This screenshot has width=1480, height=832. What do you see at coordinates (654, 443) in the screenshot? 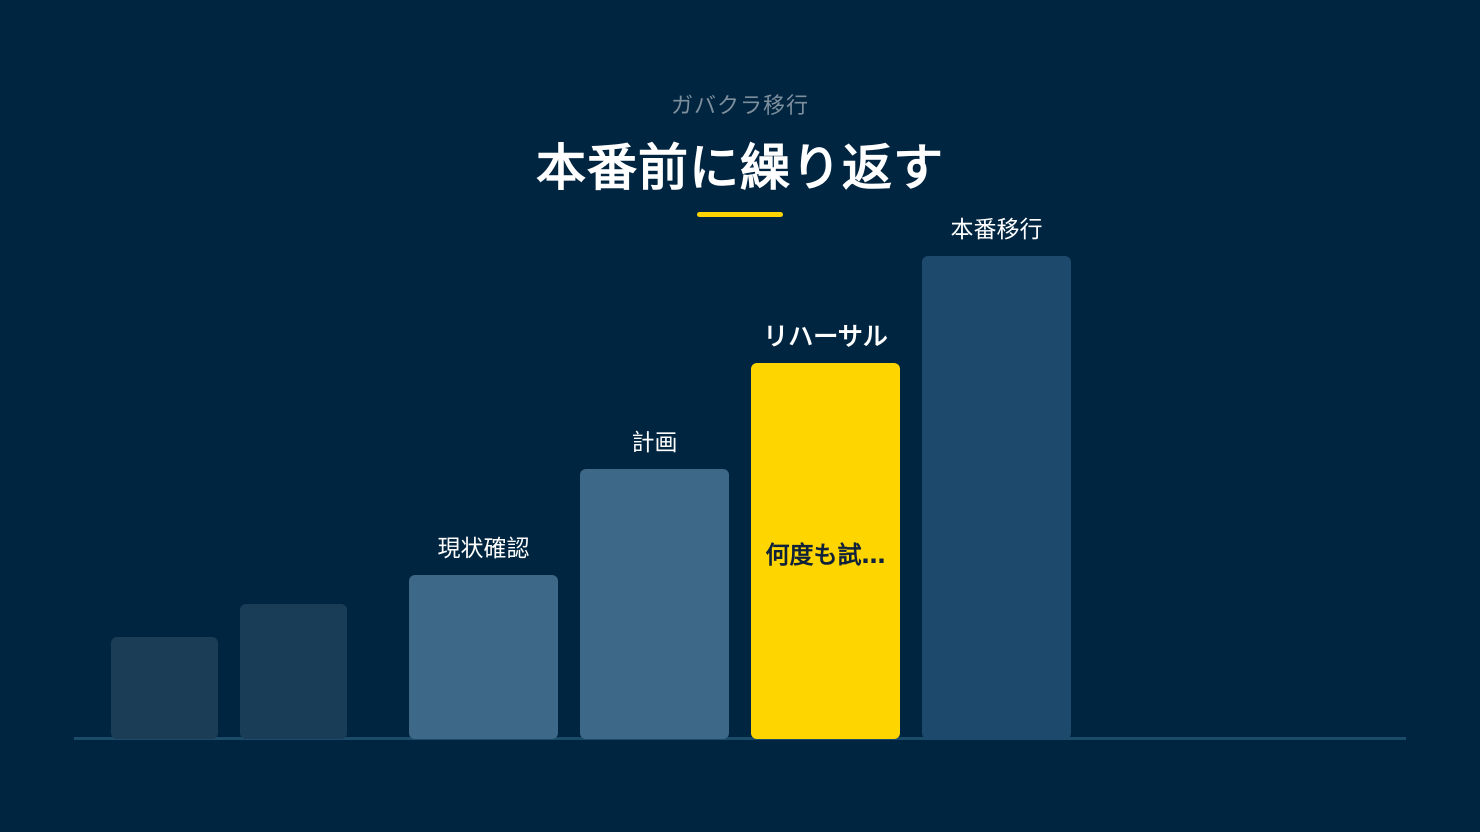
I see `step-label-4: 計画` at bounding box center [654, 443].